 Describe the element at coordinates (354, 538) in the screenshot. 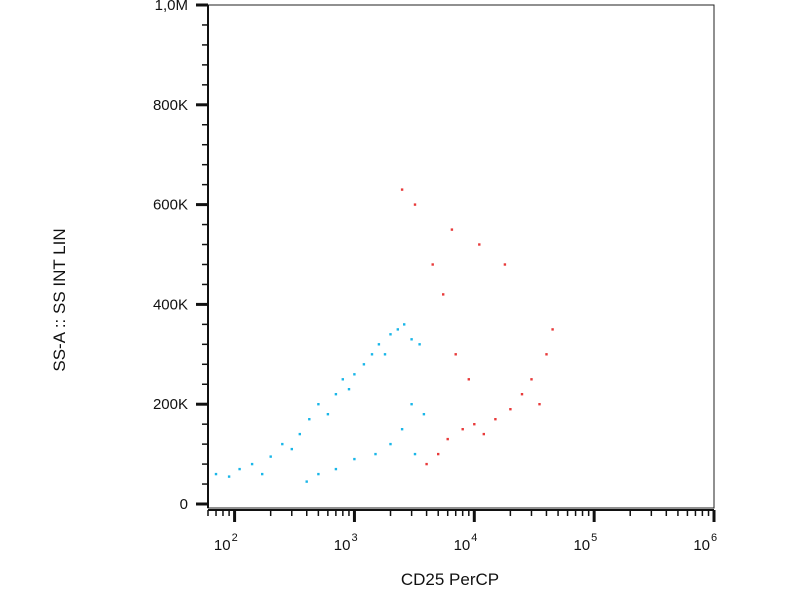

I see `x-tick-label-exponent: 3` at that location.